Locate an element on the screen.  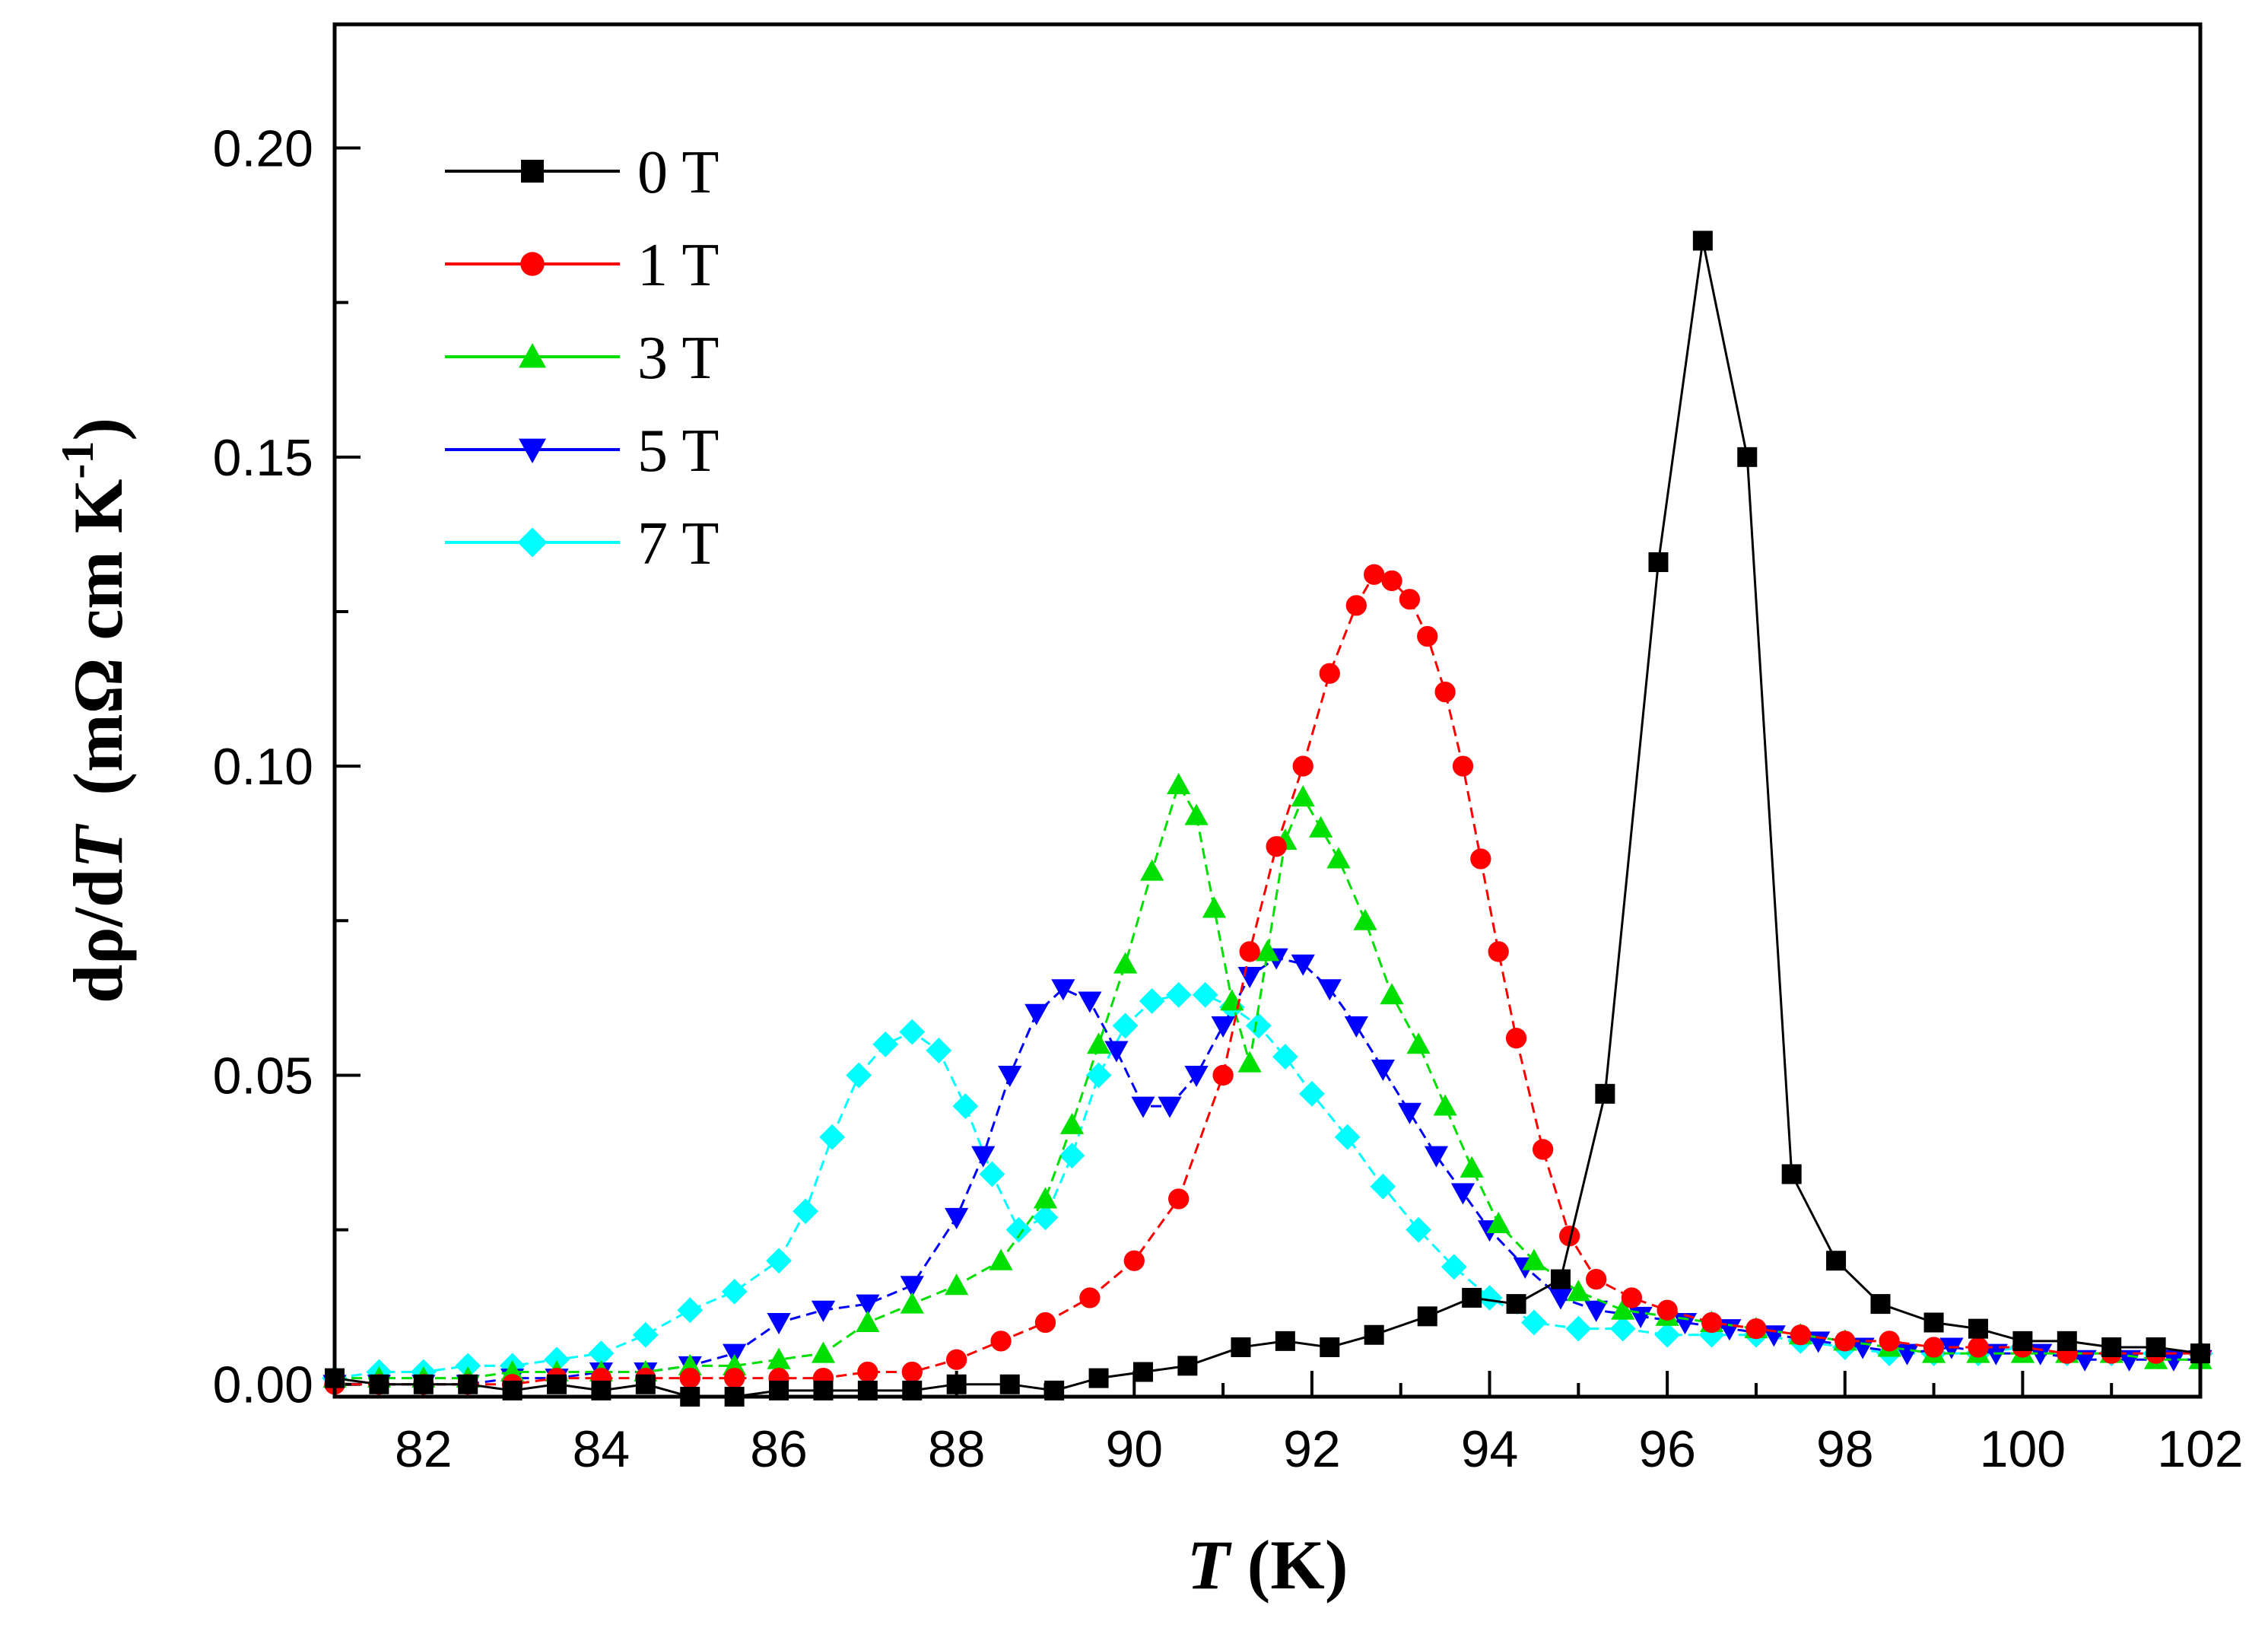
legend: 0 T 1 T 3 T 5 T 7 T is located at coordinates (582, 358).